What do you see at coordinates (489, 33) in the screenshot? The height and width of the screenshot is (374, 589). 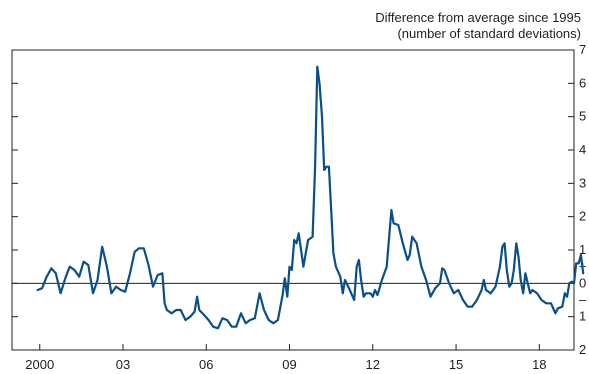 I see `y-axis-label-line-2: (number of standard deviations)` at bounding box center [489, 33].